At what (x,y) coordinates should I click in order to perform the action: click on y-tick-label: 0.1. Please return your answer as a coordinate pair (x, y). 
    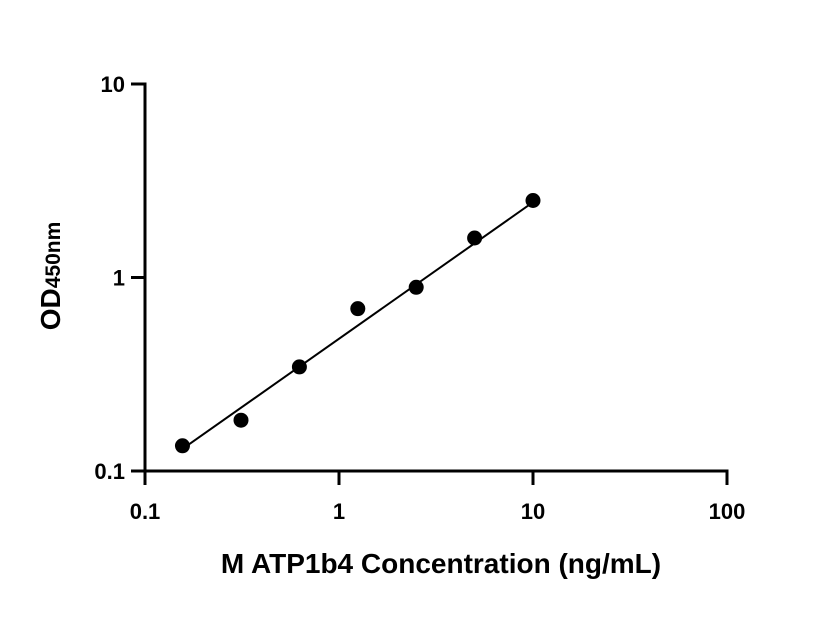
    Looking at the image, I should click on (109, 471).